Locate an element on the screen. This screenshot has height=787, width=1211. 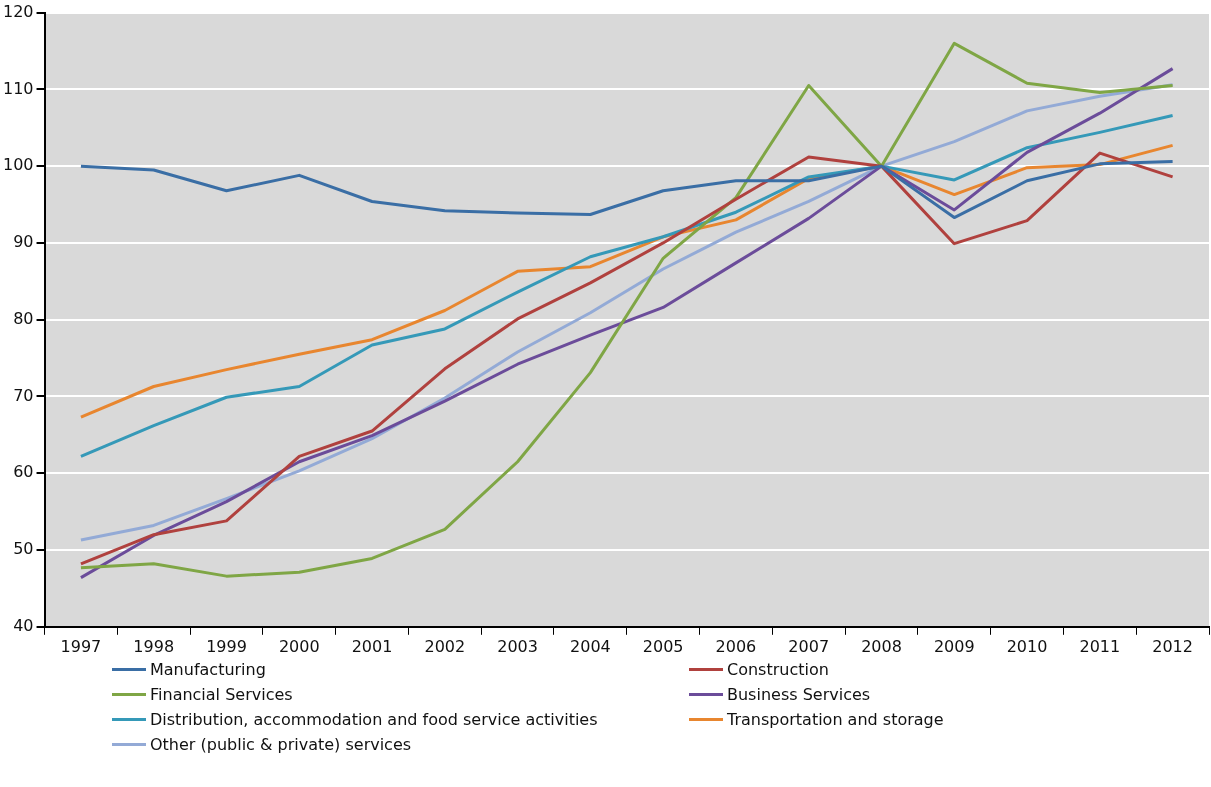
x-tick-label: 1999 is located at coordinates (226, 646).